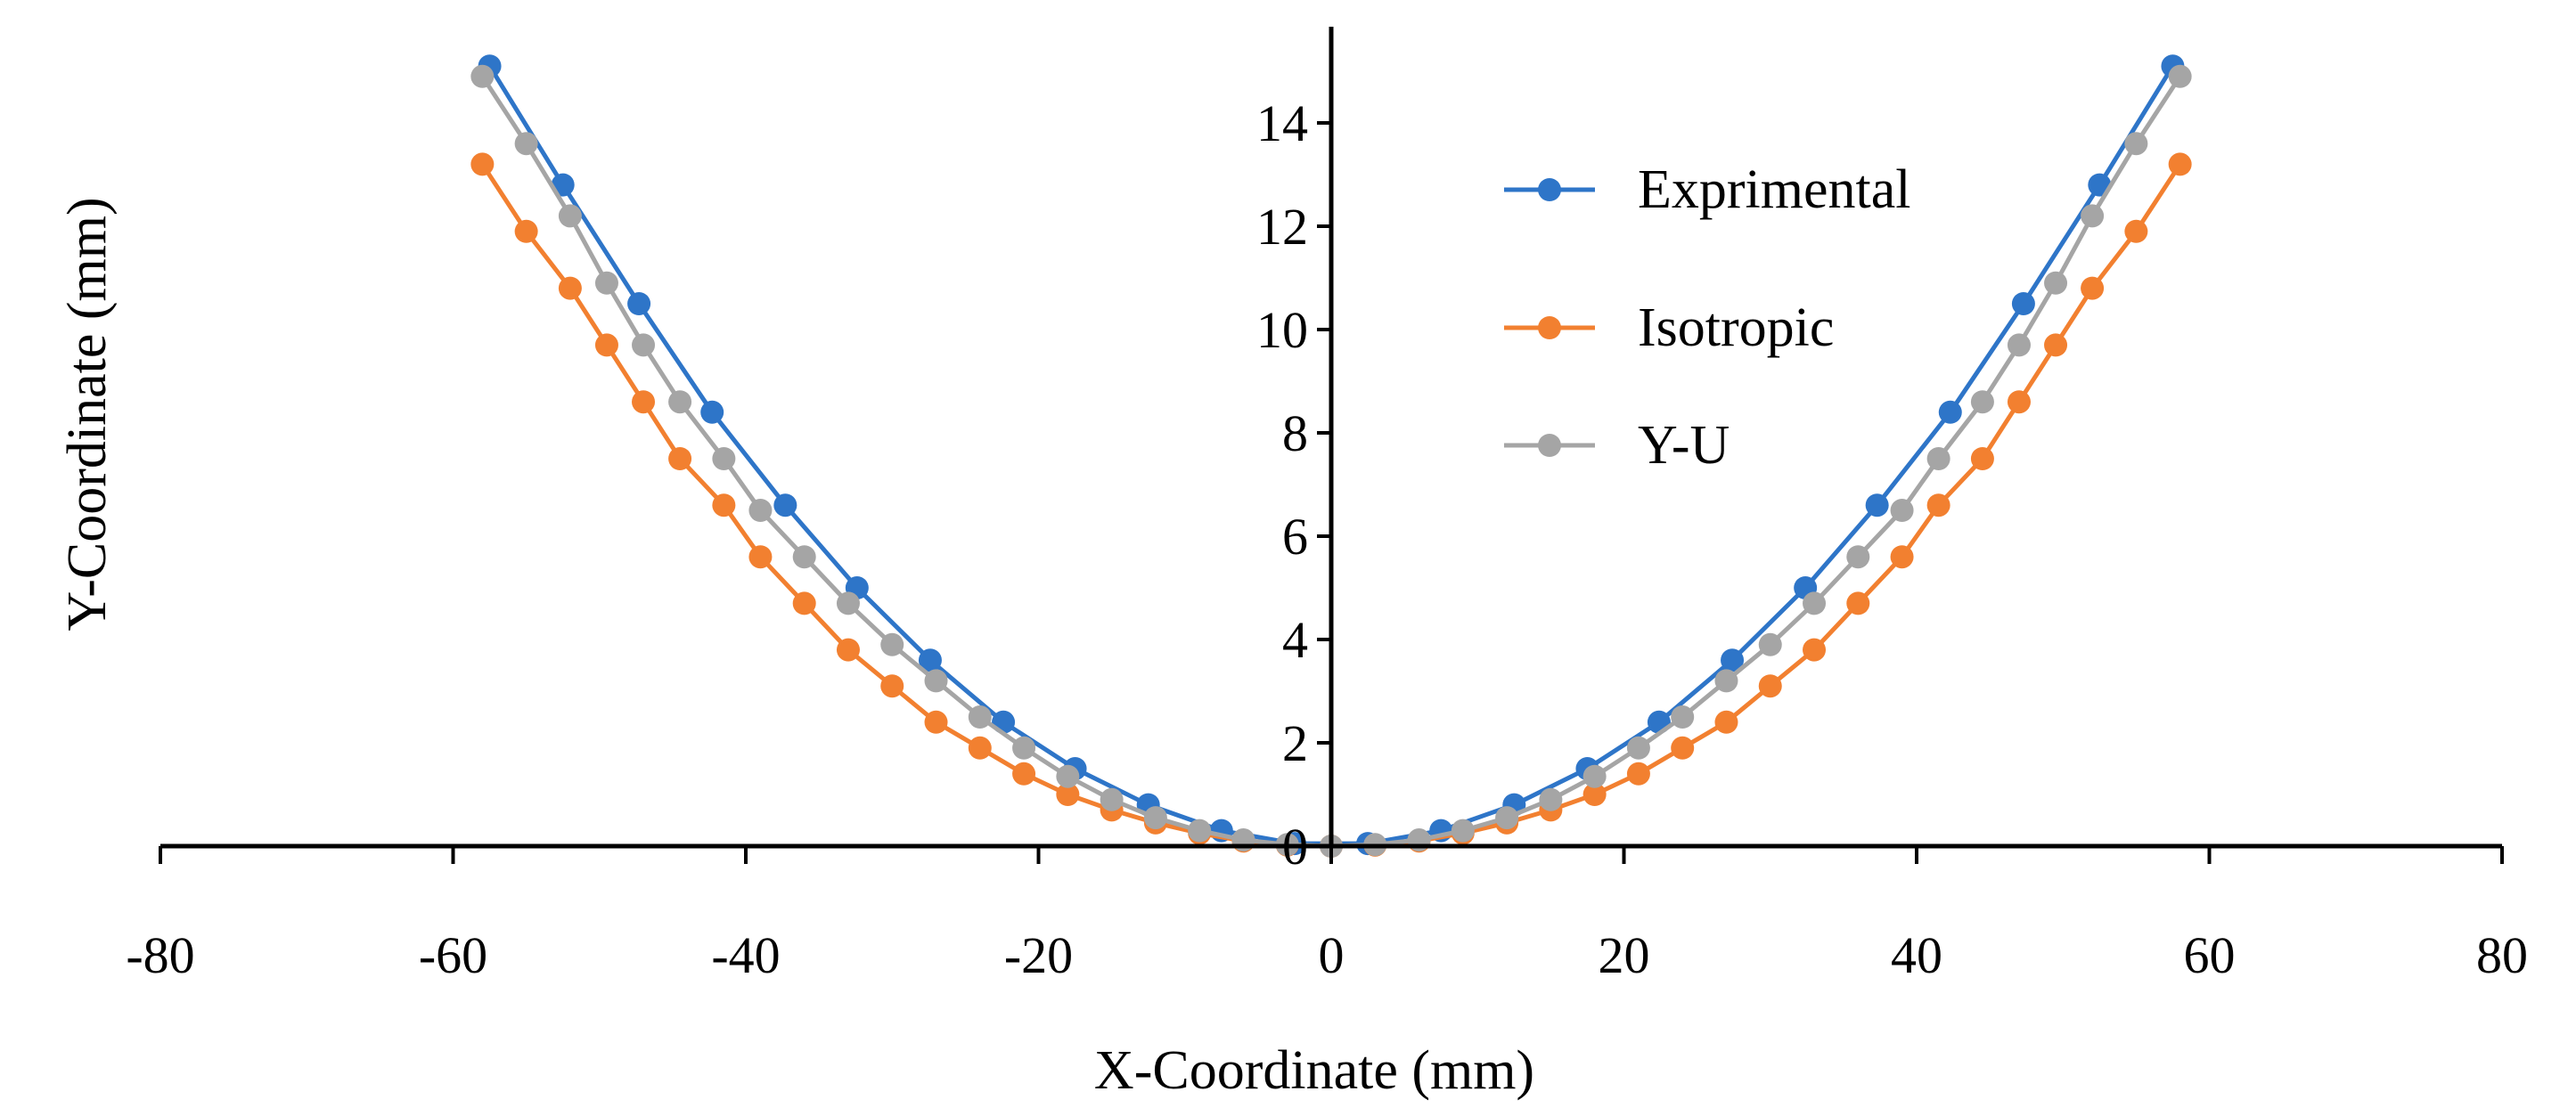 The width and height of the screenshot is (2576, 1116). What do you see at coordinates (1327, 915) in the screenshot?
I see `x-ticks: -80 -60 -40 -20 0 20 40 60 80` at bounding box center [1327, 915].